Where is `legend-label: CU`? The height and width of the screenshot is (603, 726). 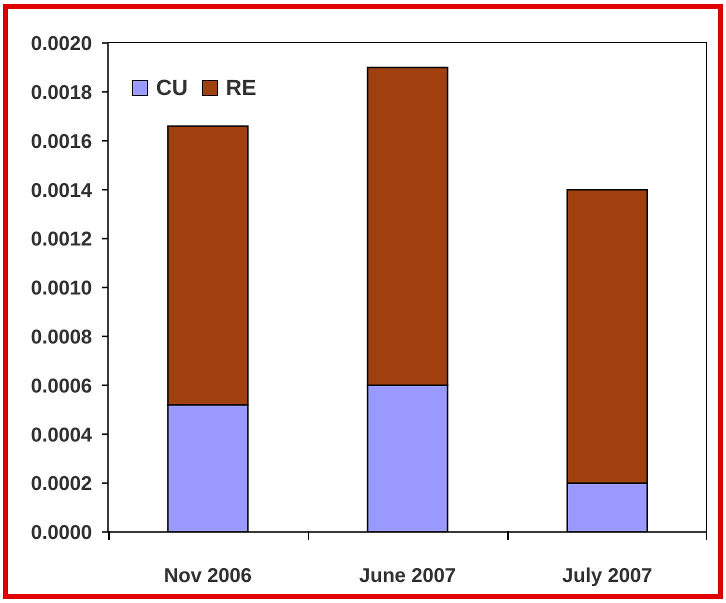
legend-label: CU is located at coordinates (172, 88).